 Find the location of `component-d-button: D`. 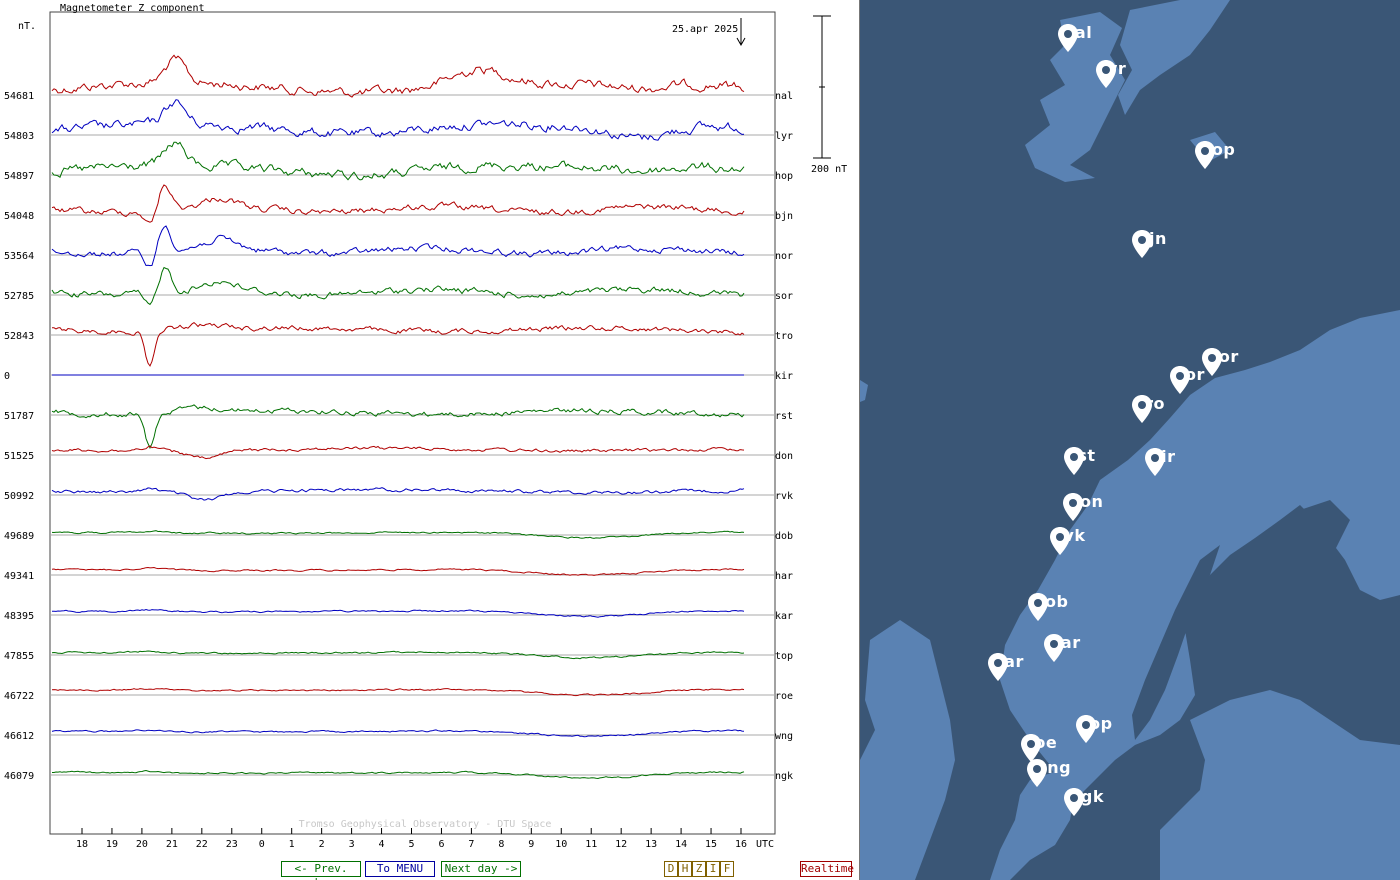

component-d-button: D is located at coordinates (671, 869).